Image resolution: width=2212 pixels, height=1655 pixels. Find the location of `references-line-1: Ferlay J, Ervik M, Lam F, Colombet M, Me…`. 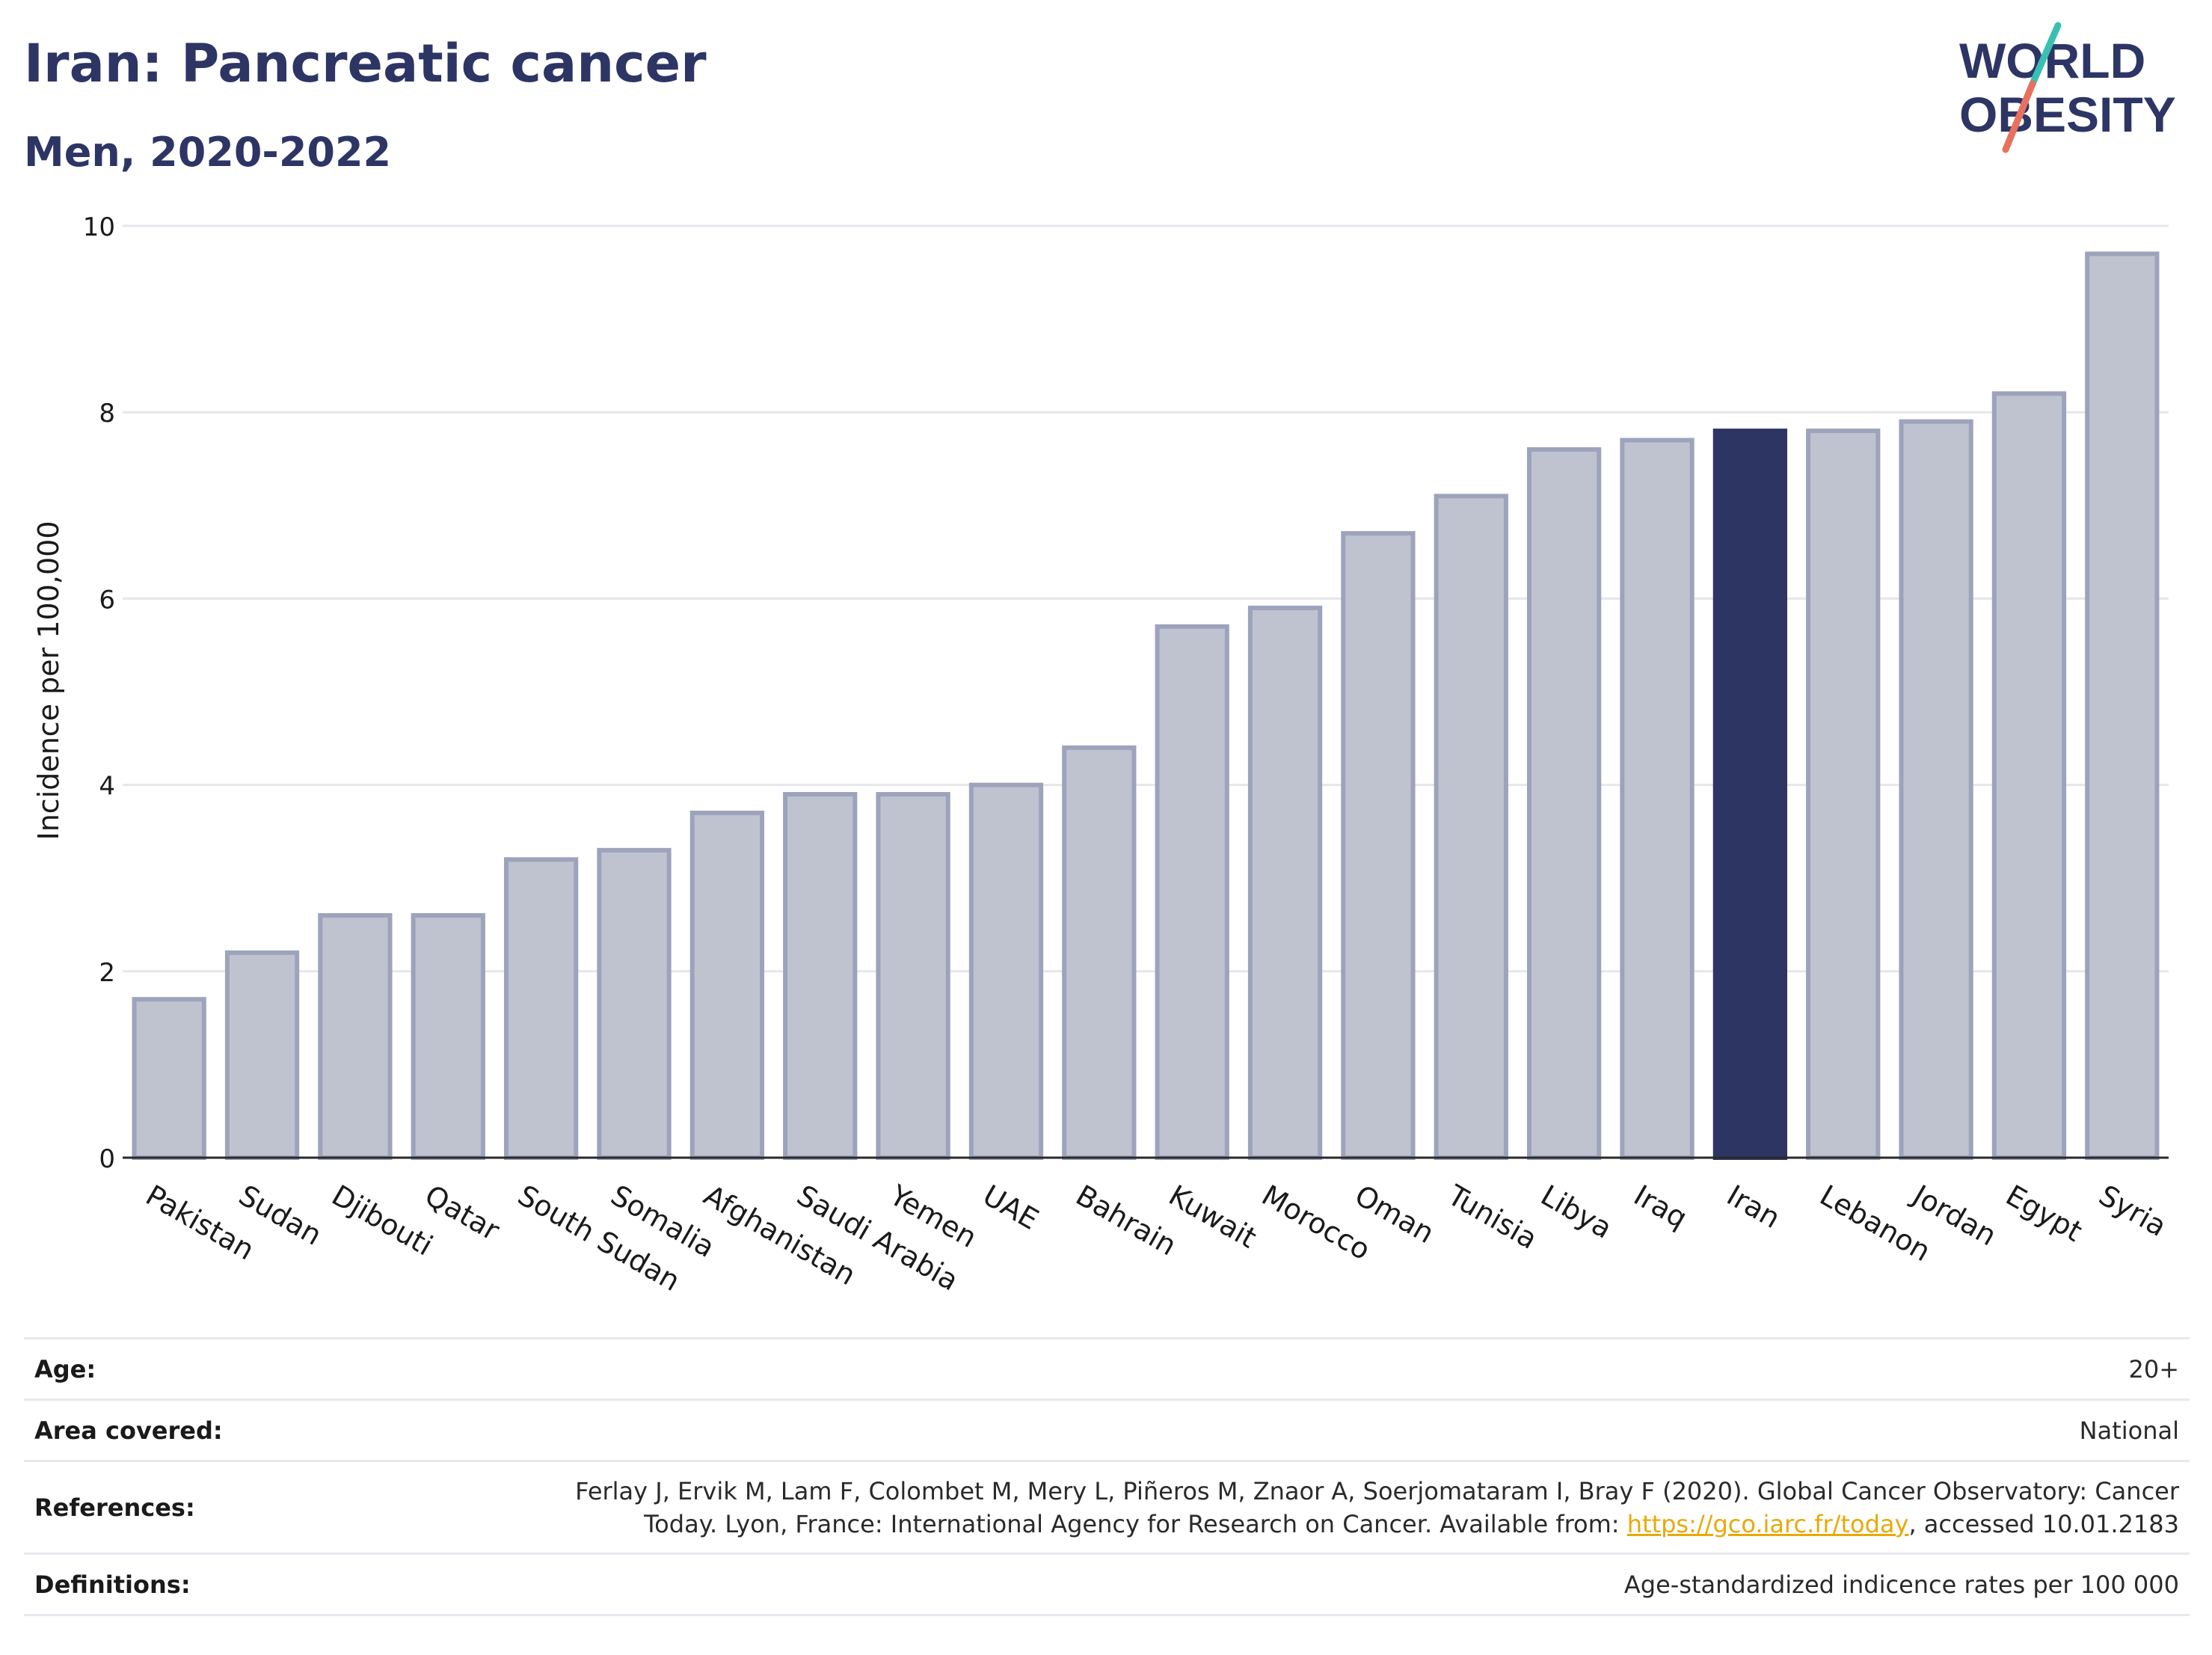

references-line-1: Ferlay J, Ervik M, Lam F, Colombet M, Me… is located at coordinates (1377, 1490).